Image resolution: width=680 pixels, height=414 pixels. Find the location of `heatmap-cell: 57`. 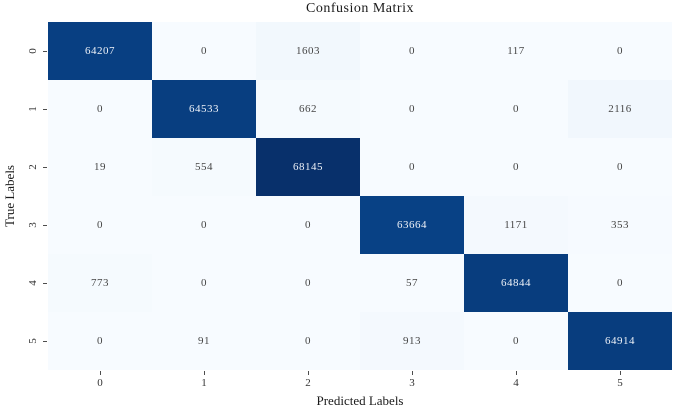

heatmap-cell: 57 is located at coordinates (412, 283).